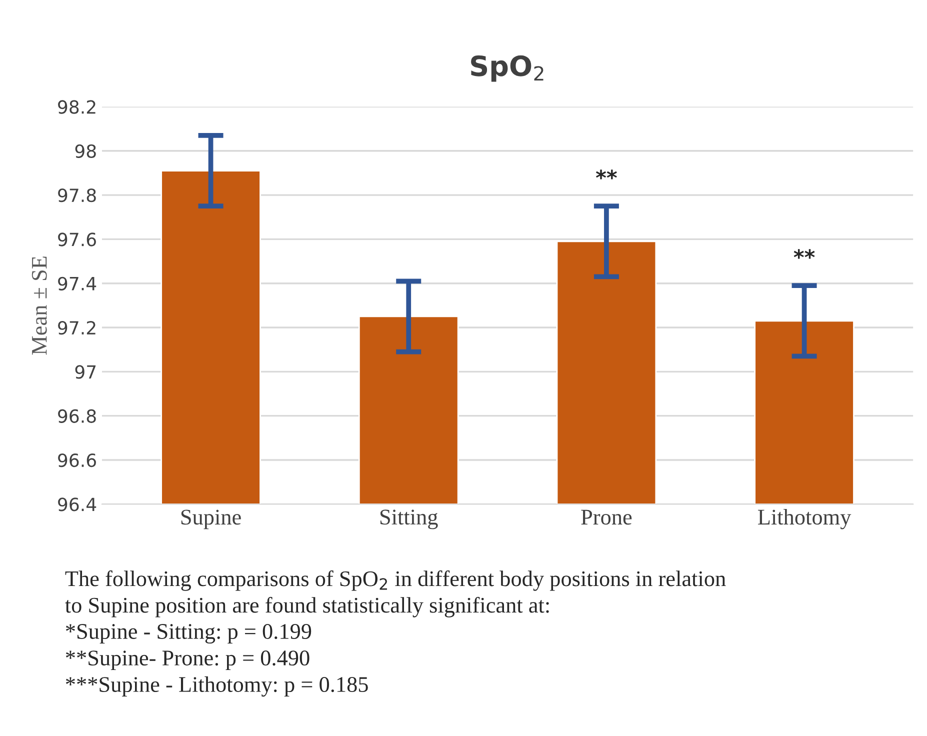  What do you see at coordinates (85, 151) in the screenshot?
I see `y-tick-label: 98` at bounding box center [85, 151].